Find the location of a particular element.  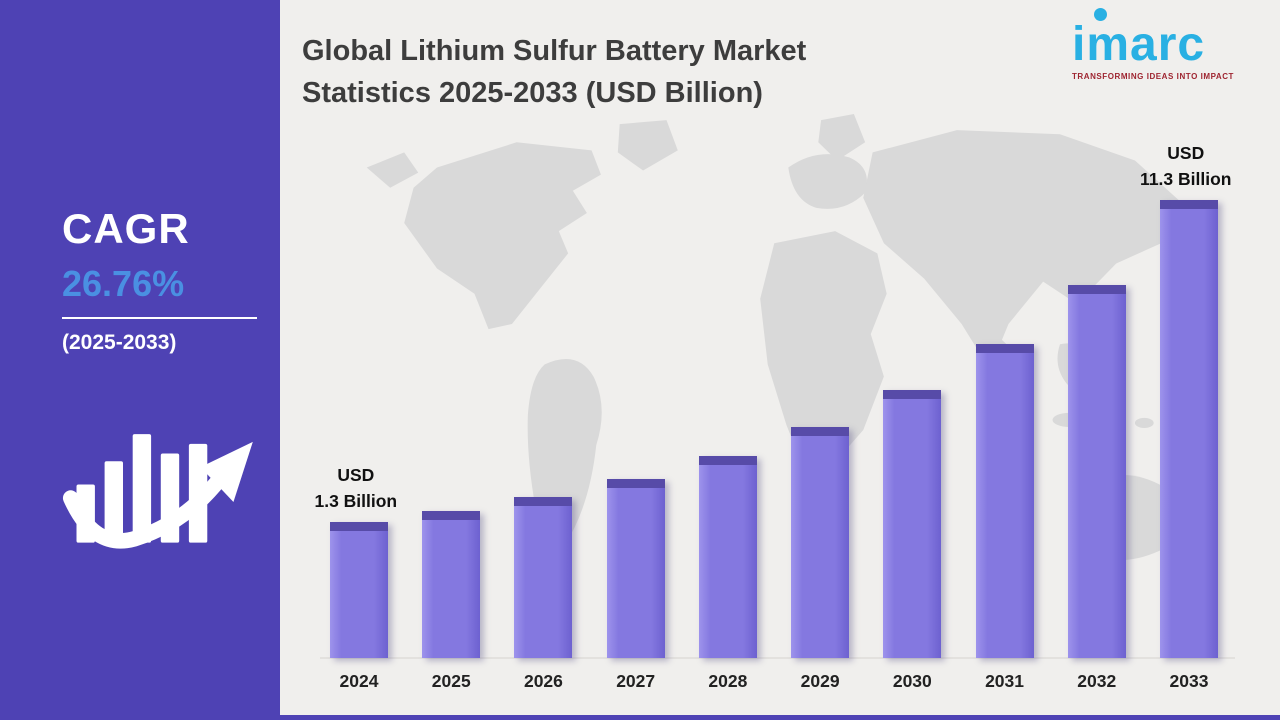

bar-2033 is located at coordinates (1188, 429).